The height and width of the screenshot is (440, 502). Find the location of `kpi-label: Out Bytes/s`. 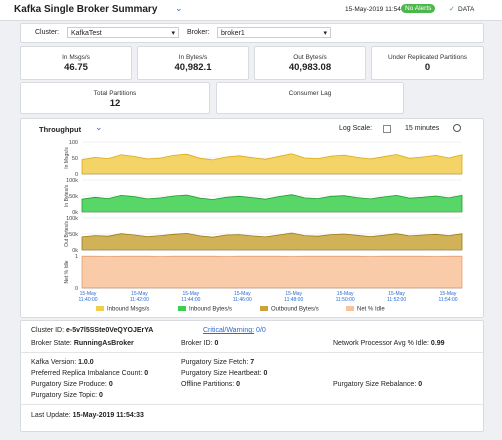

kpi-label: Out Bytes/s is located at coordinates (310, 57).